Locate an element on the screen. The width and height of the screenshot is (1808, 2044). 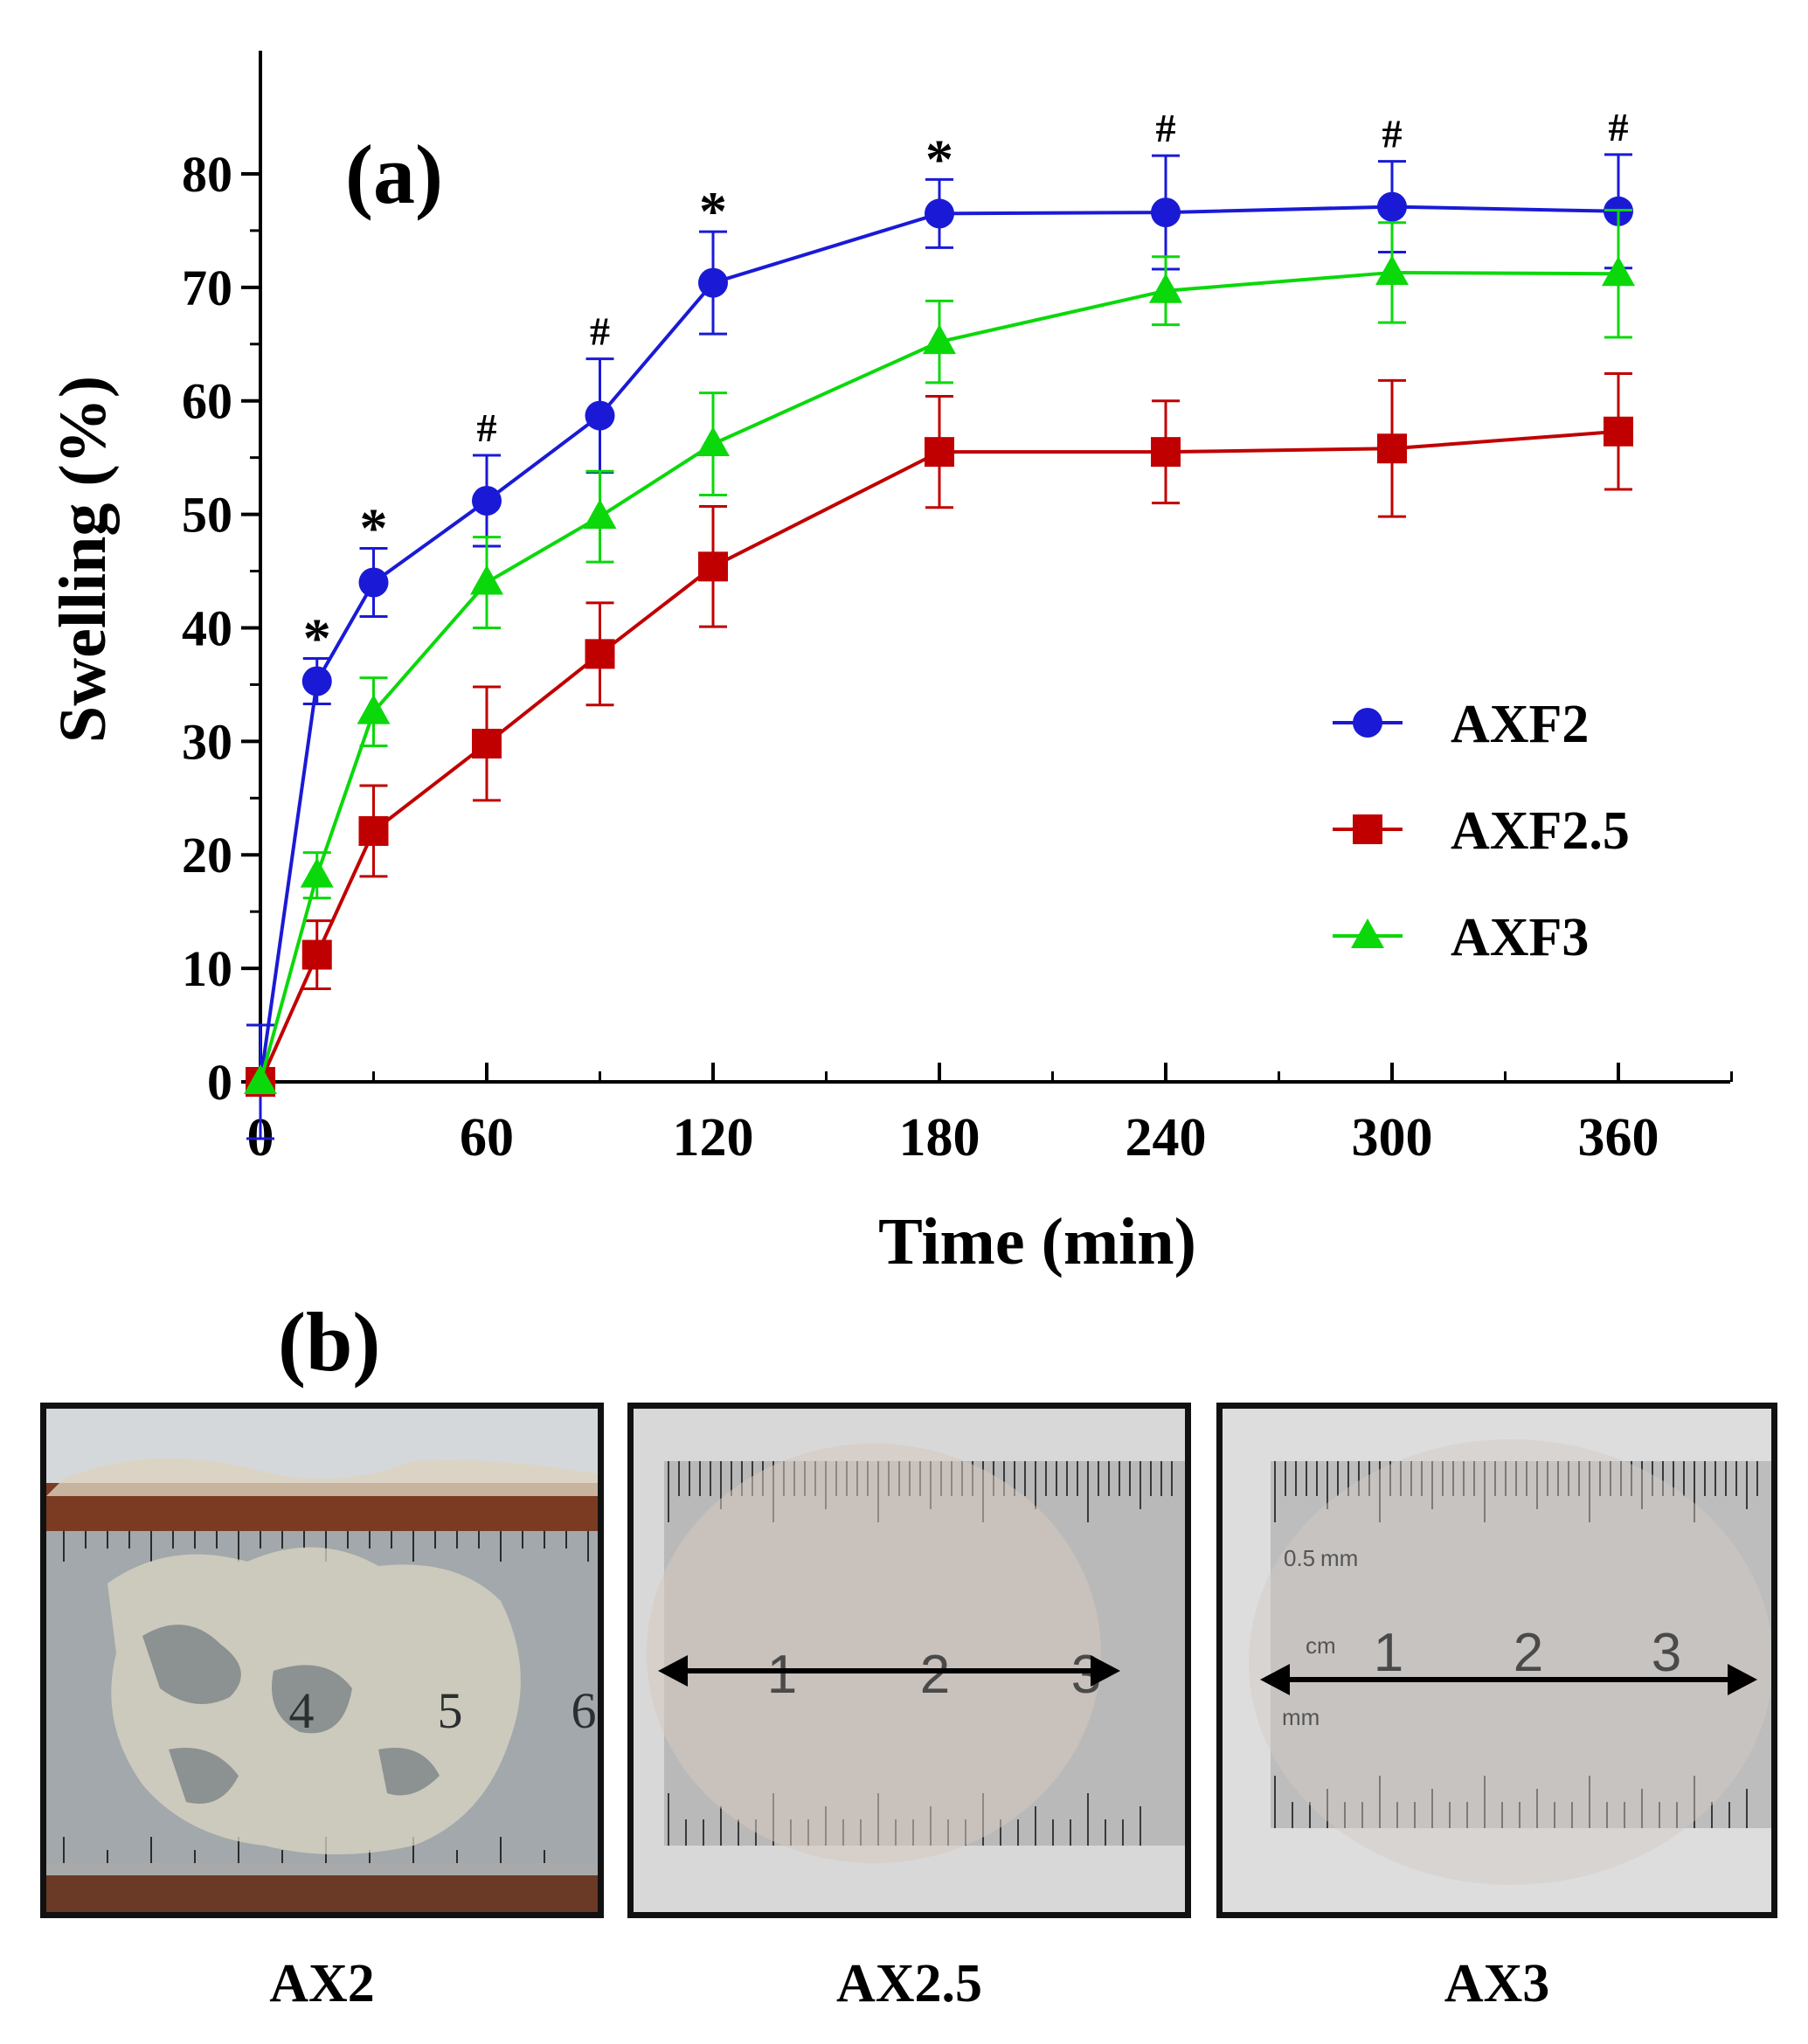
y-tick-label: 50 is located at coordinates (207, 515).